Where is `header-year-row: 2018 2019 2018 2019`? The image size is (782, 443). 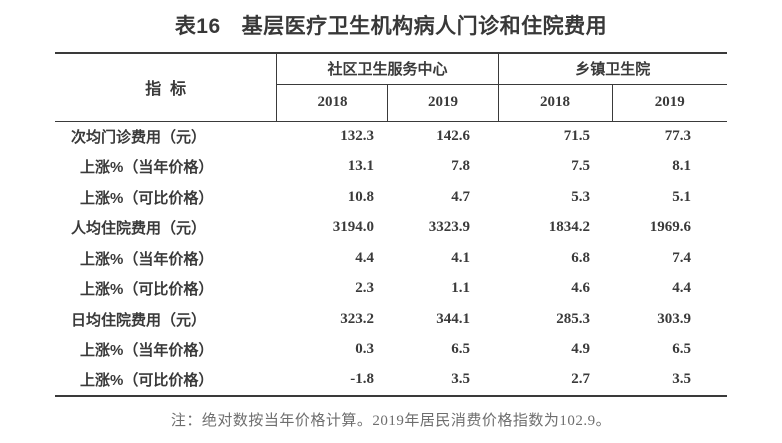 header-year-row: 2018 2019 2018 2019 is located at coordinates (391, 103).